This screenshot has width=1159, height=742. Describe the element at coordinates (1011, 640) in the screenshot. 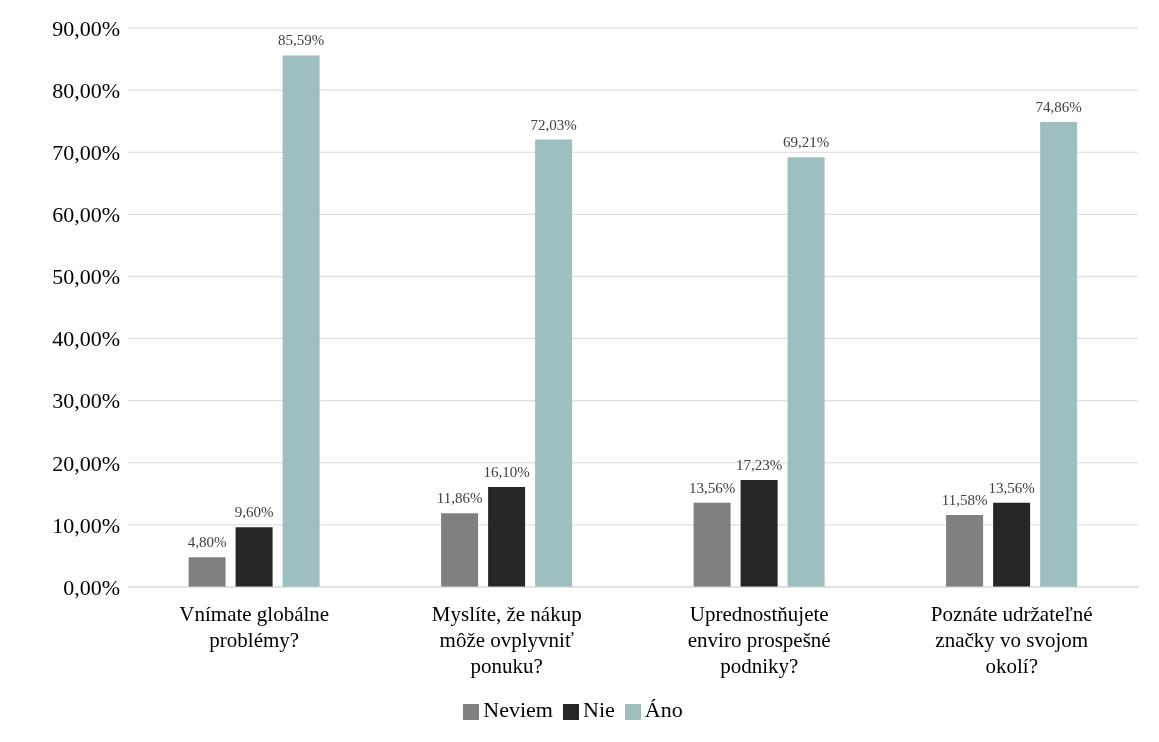

I see `x-tick-label: Poznáte udržateľné značky vo svojom okolí?` at that location.